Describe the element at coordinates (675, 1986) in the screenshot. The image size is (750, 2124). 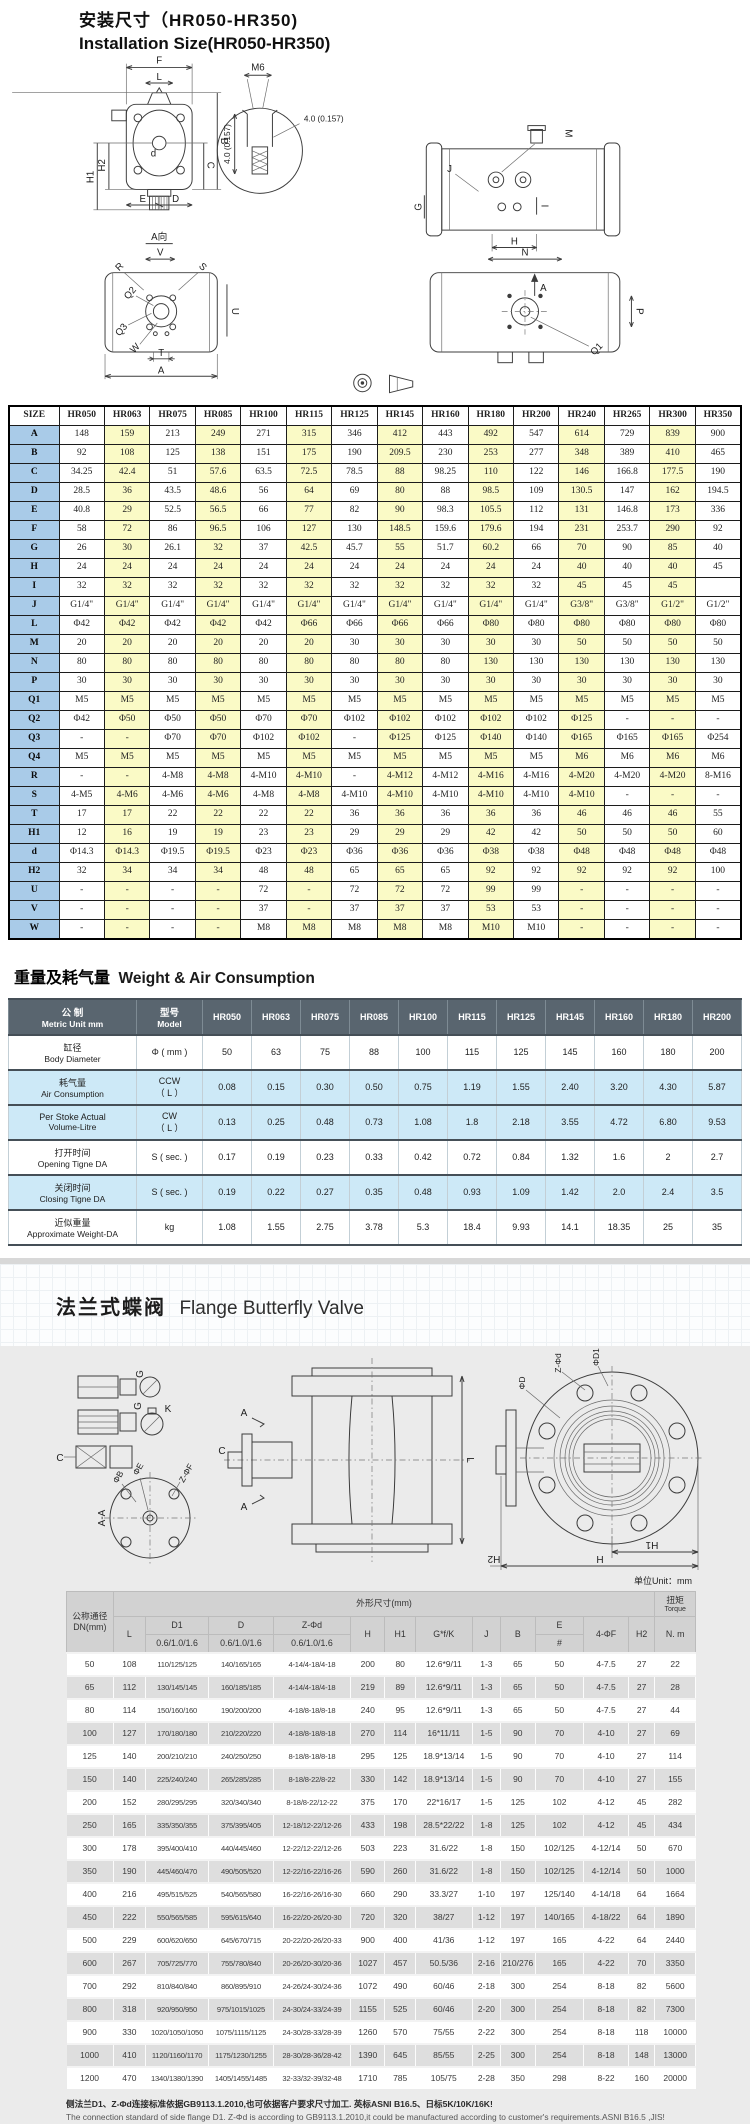
I see `dn-cell: 5600` at that location.